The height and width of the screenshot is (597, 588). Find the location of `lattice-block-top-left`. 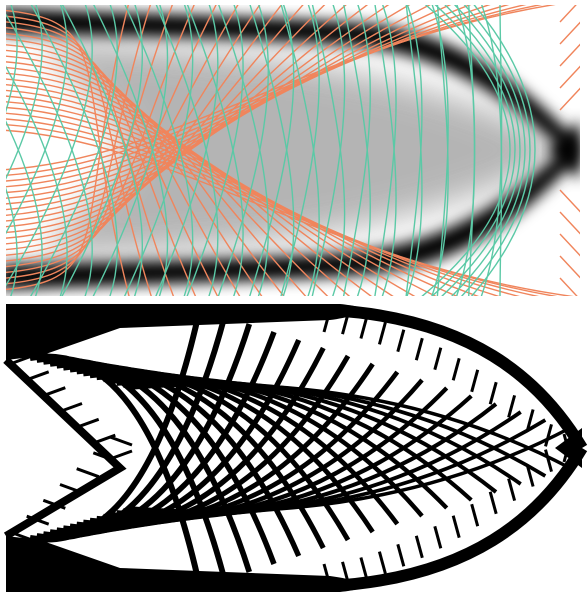

lattice-block-top-left is located at coordinates (184, 332).